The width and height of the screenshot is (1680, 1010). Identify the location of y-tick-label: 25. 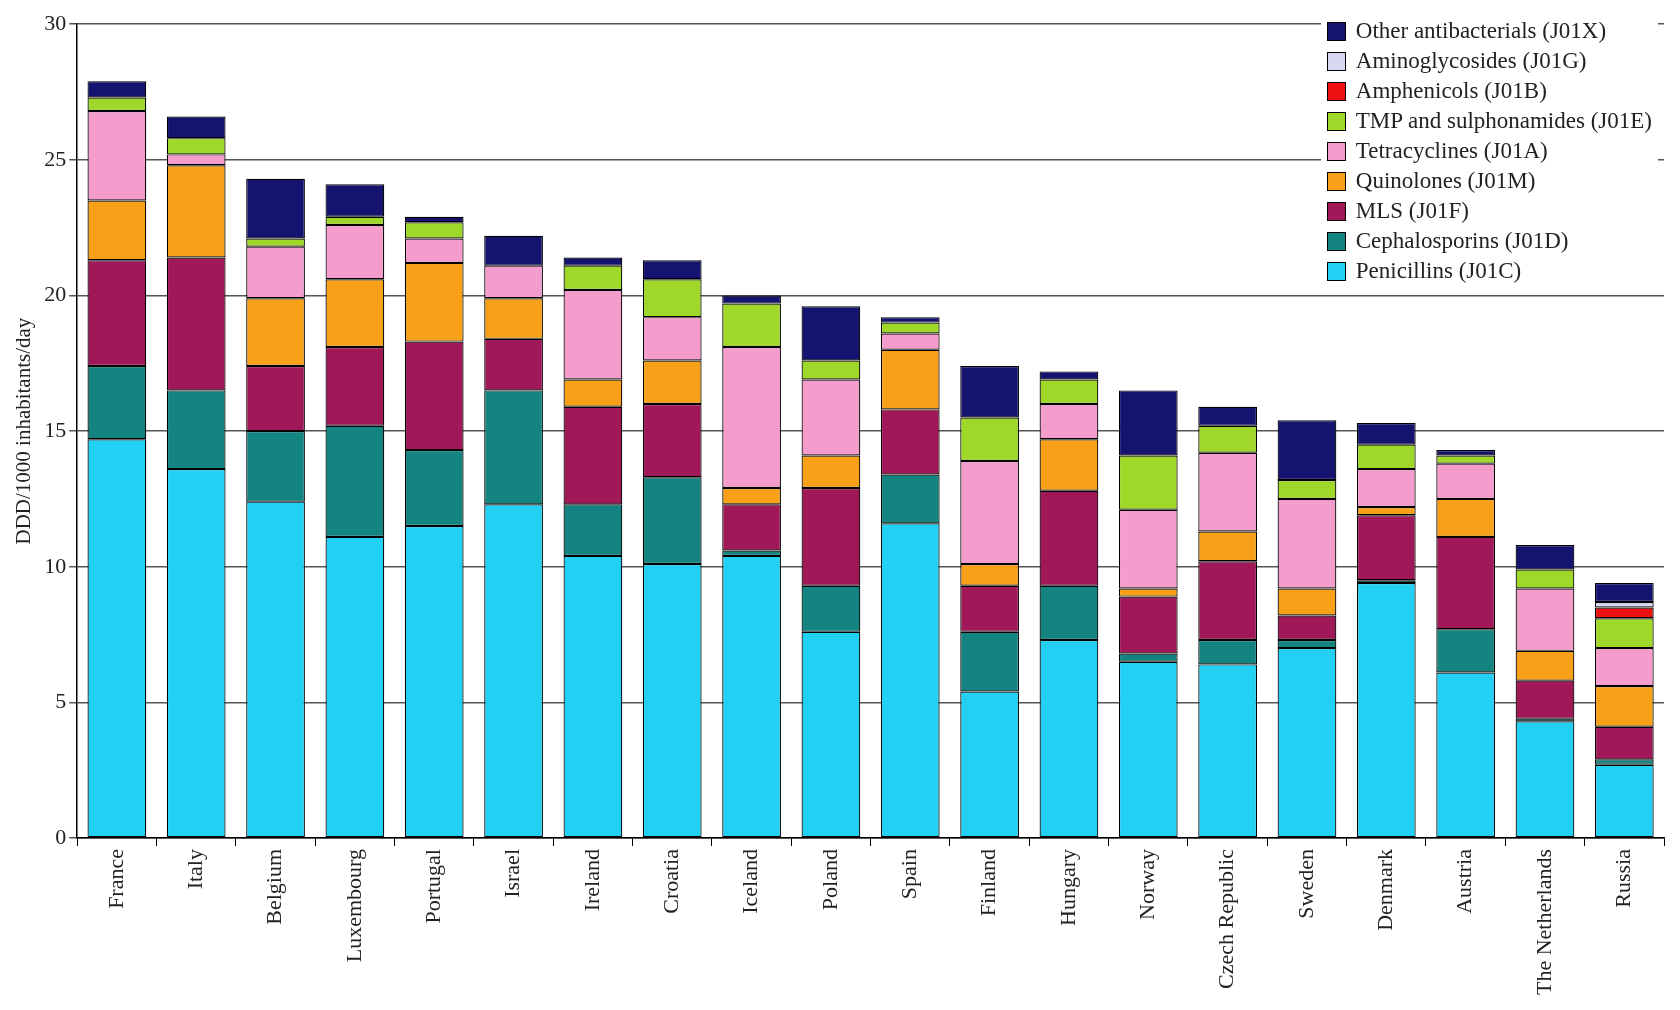
(55, 158).